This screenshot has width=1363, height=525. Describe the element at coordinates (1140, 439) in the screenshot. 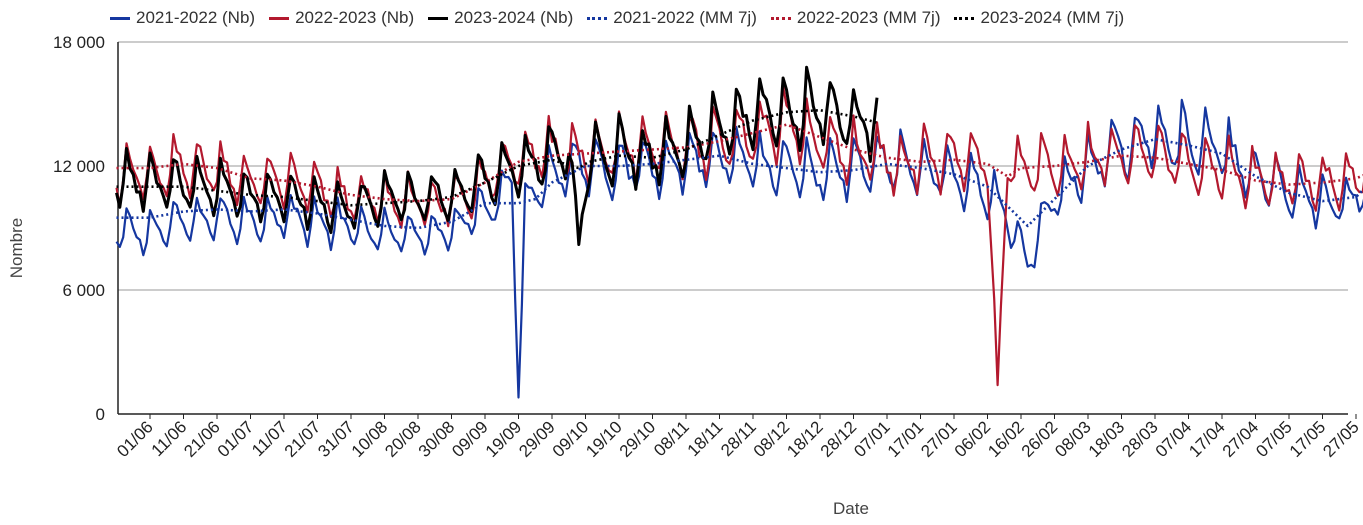

I see `x-tick-label: 28/03` at that location.